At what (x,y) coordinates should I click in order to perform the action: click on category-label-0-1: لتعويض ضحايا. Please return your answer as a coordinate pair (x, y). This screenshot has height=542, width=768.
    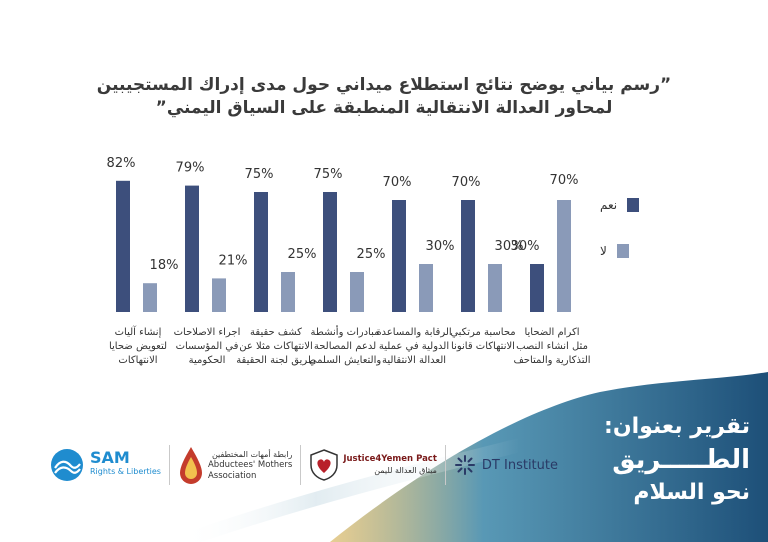
    Looking at the image, I should click on (138, 346).